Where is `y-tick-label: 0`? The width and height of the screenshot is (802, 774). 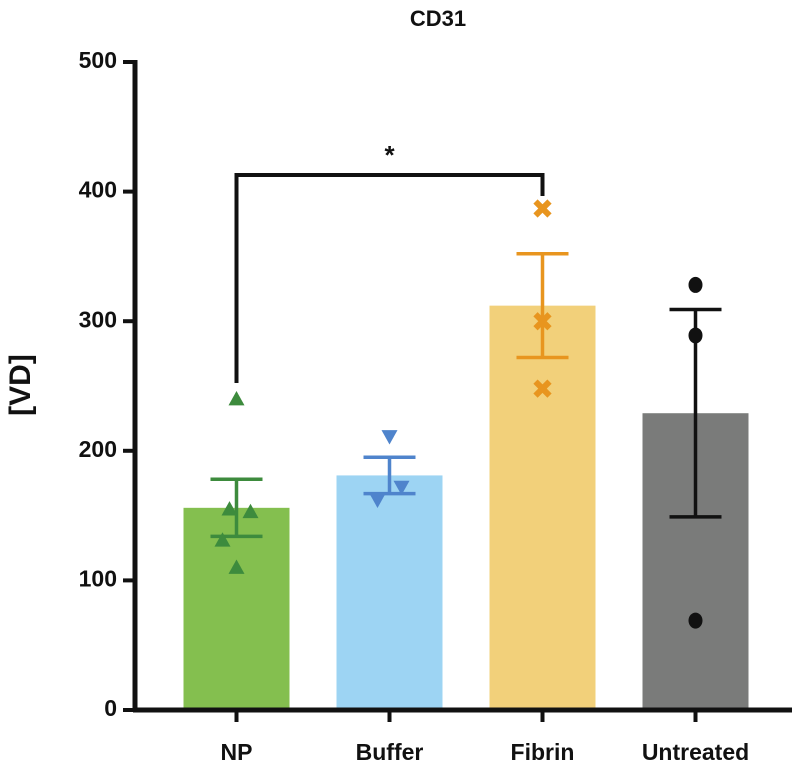
y-tick-label: 0 is located at coordinates (110, 708).